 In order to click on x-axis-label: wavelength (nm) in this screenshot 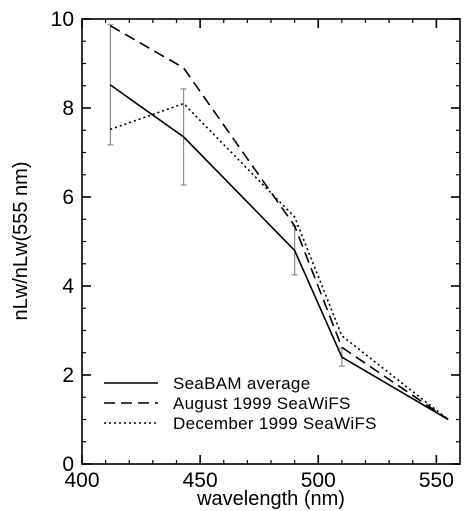, I will do `click(270, 499)`.